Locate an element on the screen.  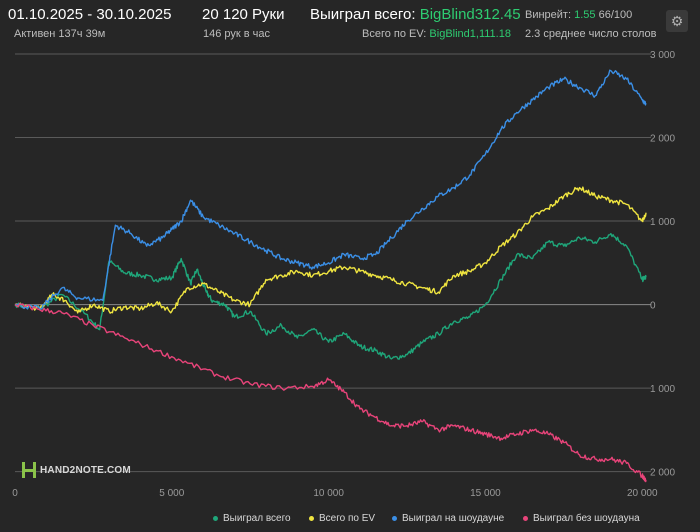
won-total-value: BigBlind312.45 is located at coordinates (470, 14).